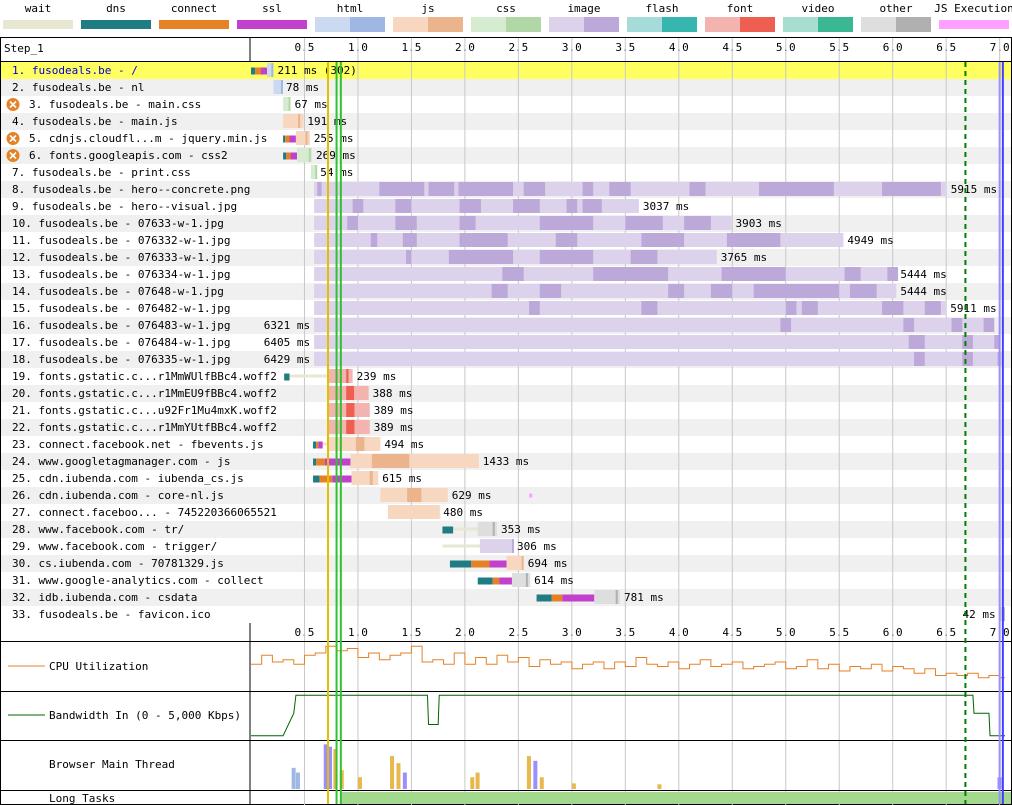  What do you see at coordinates (757, 24) in the screenshot?
I see `legend-swatch-dark` at bounding box center [757, 24].